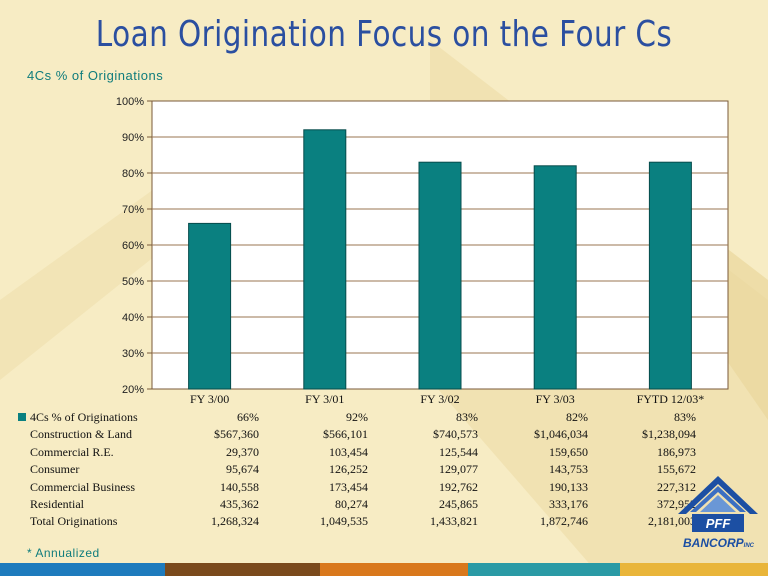 The width and height of the screenshot is (768, 576). I want to click on table-cell: 66%, so click(248, 417).